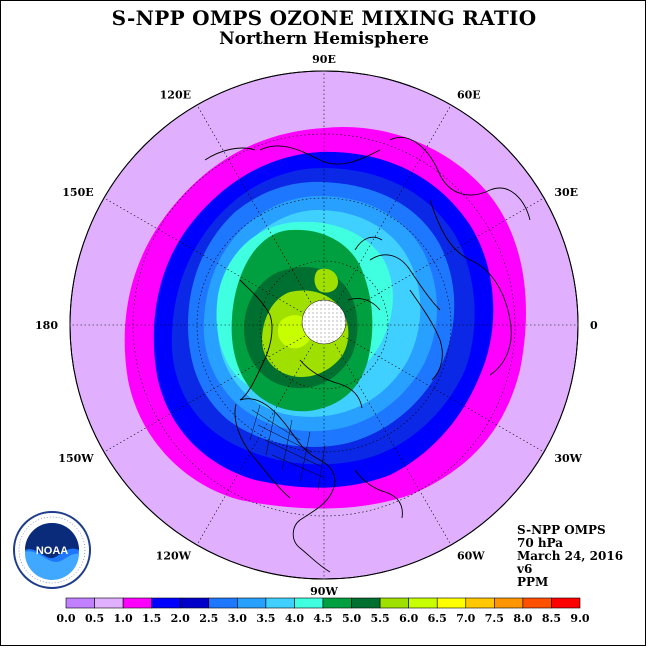 The height and width of the screenshot is (648, 648). What do you see at coordinates (465, 618) in the screenshot?
I see `colorbar-tick-label: 7.0` at bounding box center [465, 618].